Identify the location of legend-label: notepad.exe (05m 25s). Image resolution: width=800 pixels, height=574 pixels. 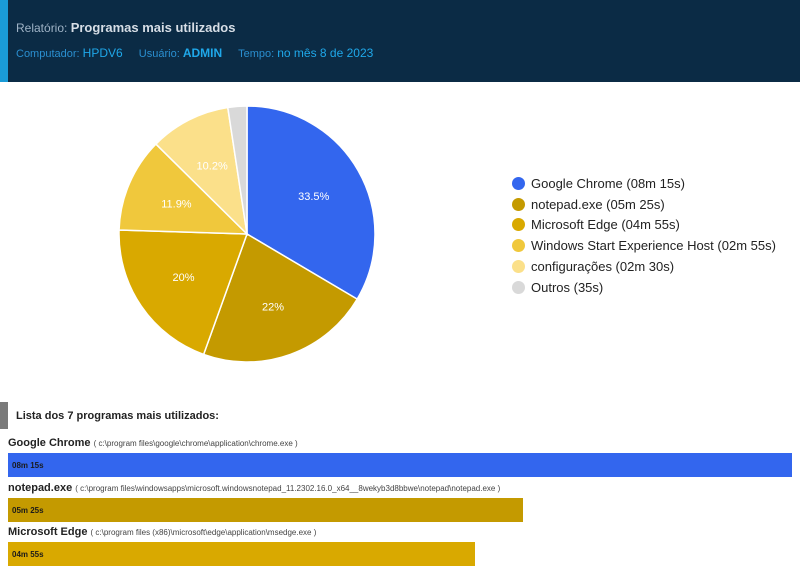
(598, 204).